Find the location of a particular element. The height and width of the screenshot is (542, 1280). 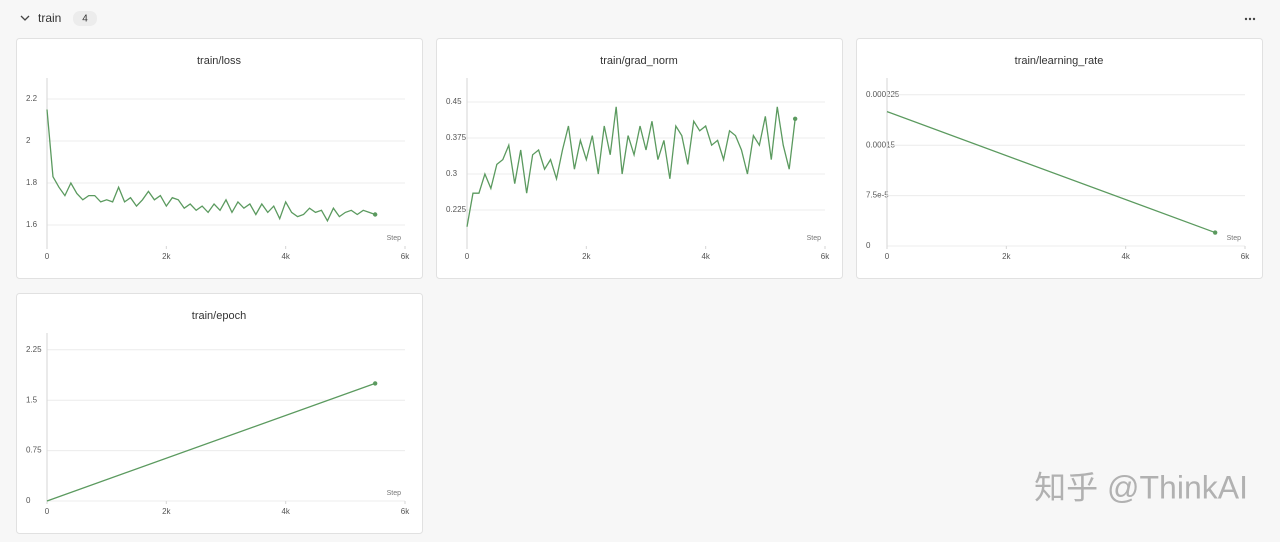

chart-title: train/loss is located at coordinates (219, 61).